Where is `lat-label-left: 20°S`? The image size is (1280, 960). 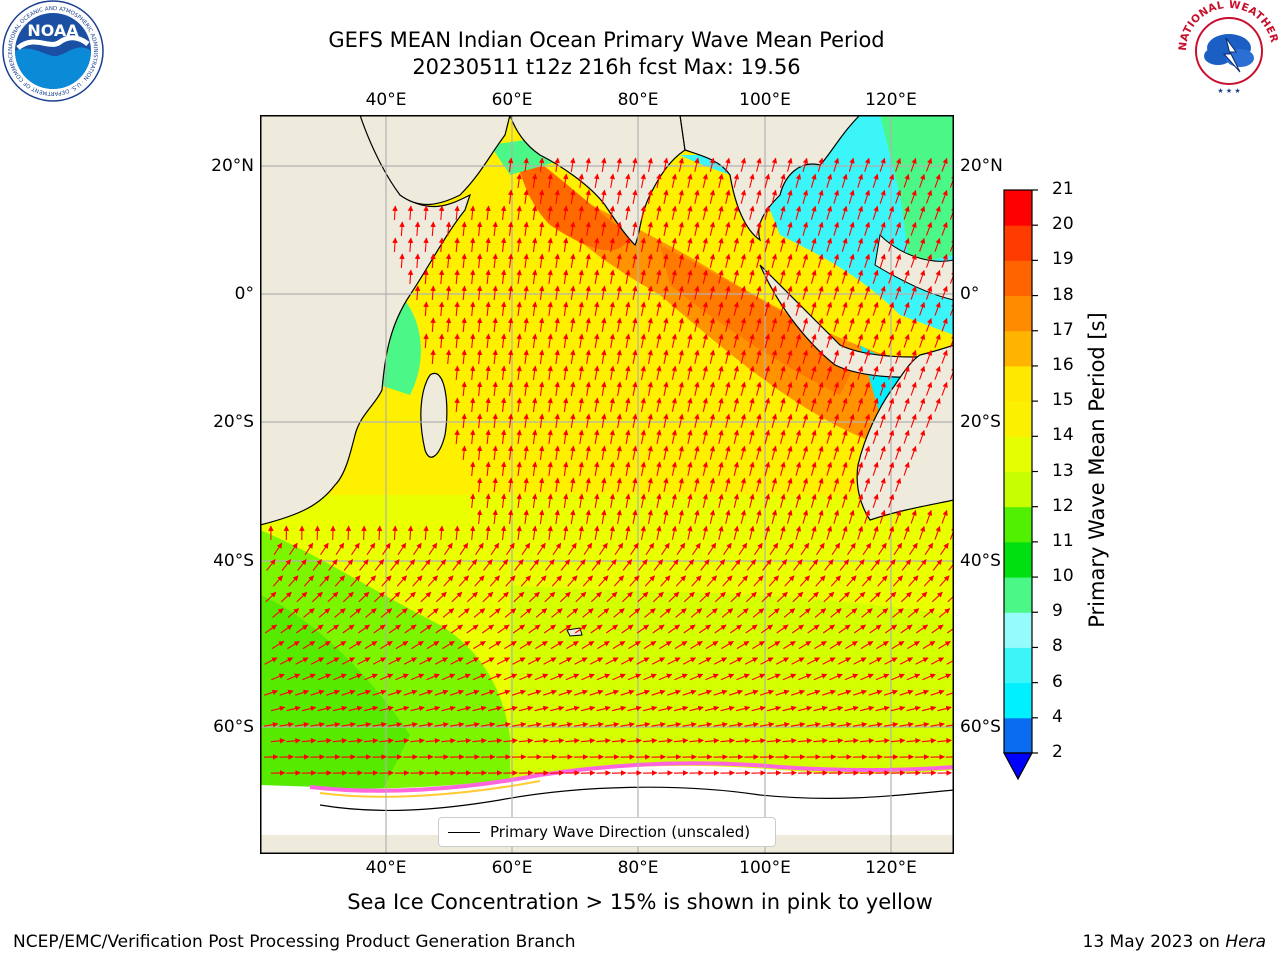
lat-label-left: 20°S is located at coordinates (233, 422).